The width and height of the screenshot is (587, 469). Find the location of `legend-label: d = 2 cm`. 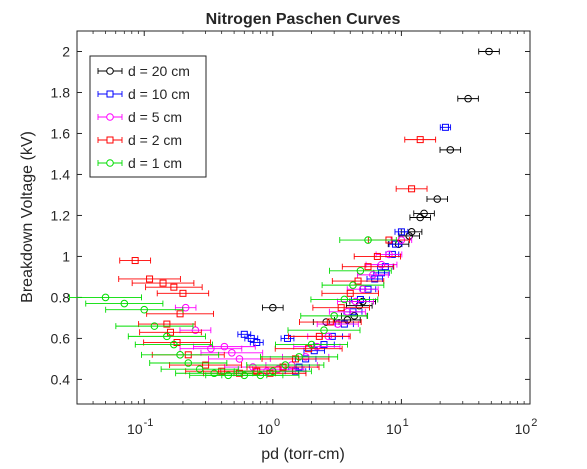

legend-label: d = 2 cm is located at coordinates (155, 140).